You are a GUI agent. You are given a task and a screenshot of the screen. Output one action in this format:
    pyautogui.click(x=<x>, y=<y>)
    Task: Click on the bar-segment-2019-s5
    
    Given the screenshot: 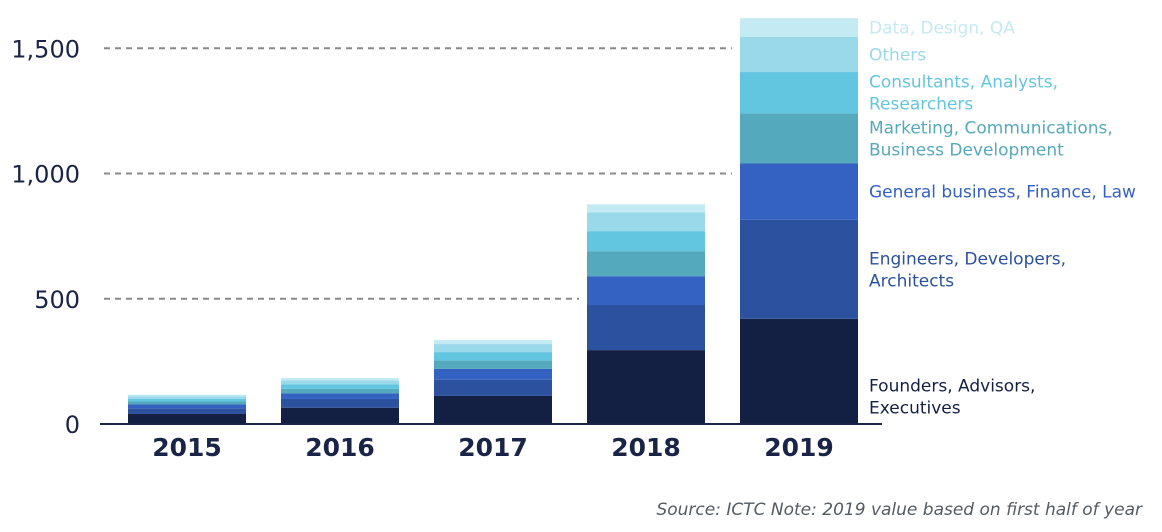 What is the action you would take?
    pyautogui.click(x=799, y=54)
    